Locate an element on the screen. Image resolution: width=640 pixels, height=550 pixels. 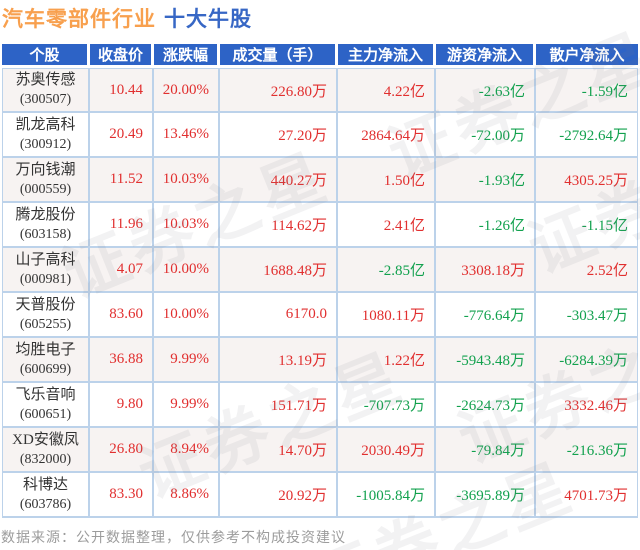
volume-cell: 13.19万 is located at coordinates (279, 360).